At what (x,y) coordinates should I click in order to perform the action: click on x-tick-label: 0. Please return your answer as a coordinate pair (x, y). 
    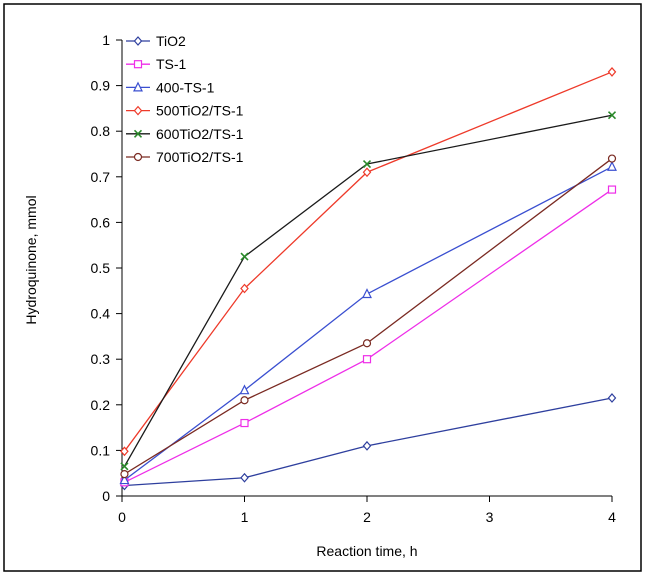
    Looking at the image, I should click on (122, 517).